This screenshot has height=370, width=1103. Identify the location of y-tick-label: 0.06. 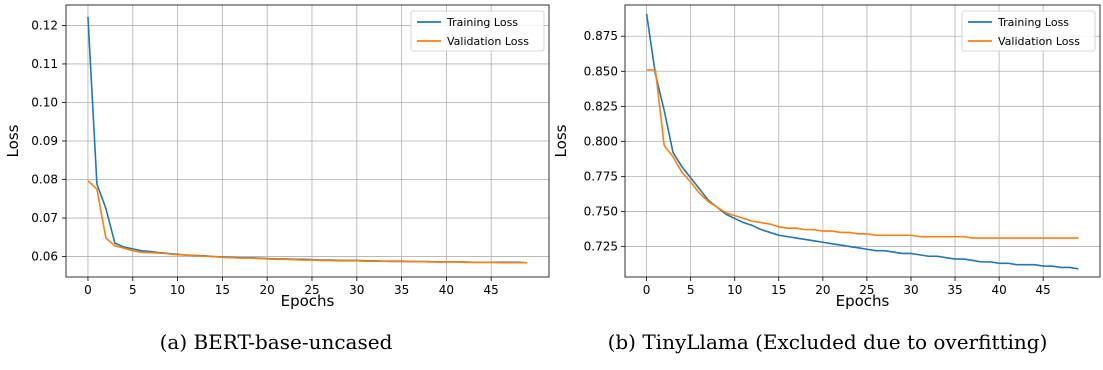
(44, 257).